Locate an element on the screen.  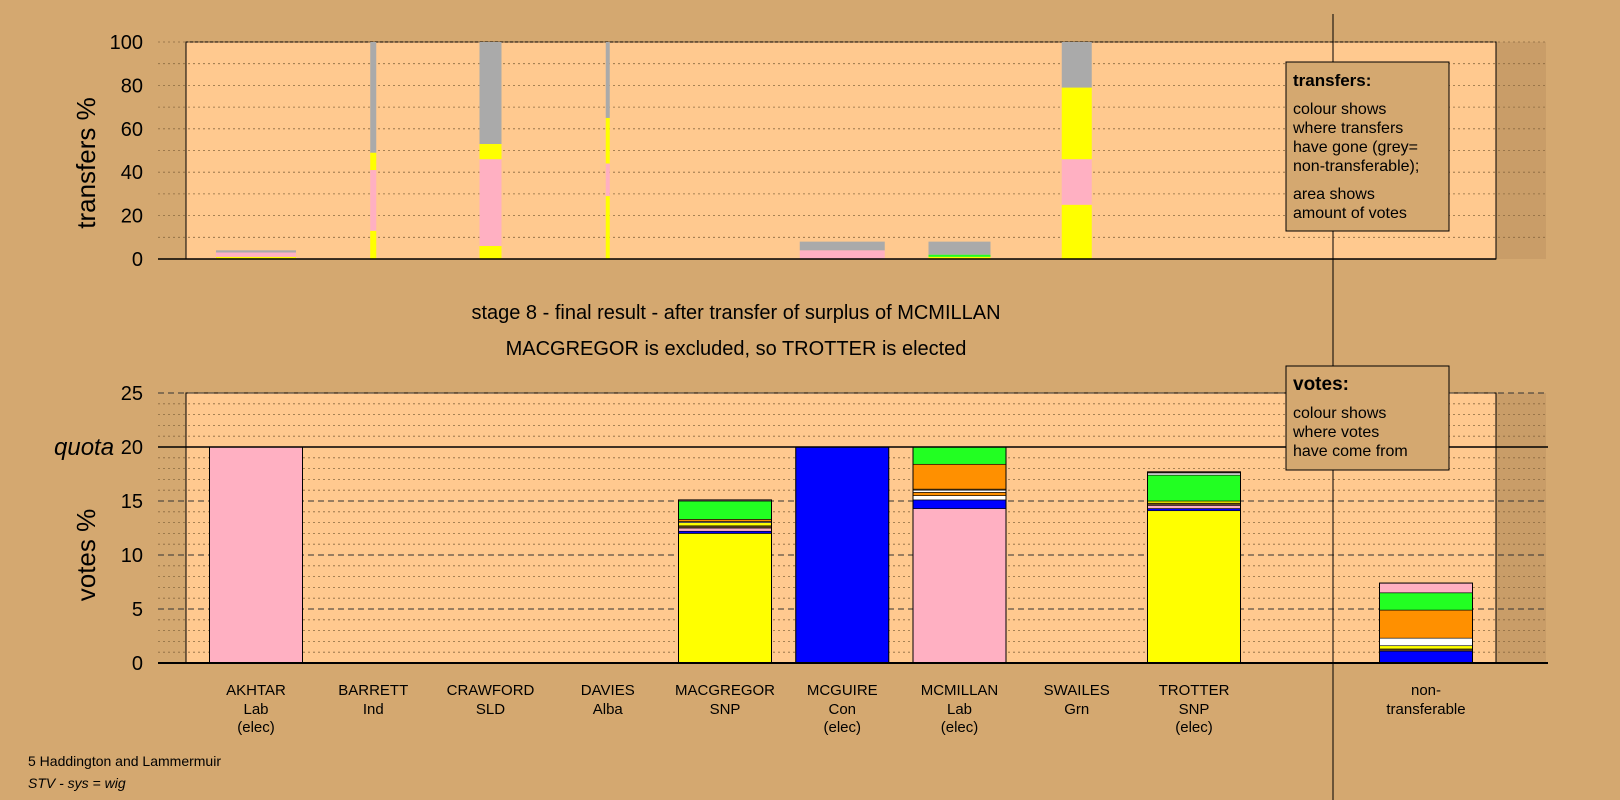
candidate-party: Ind is located at coordinates (373, 709).